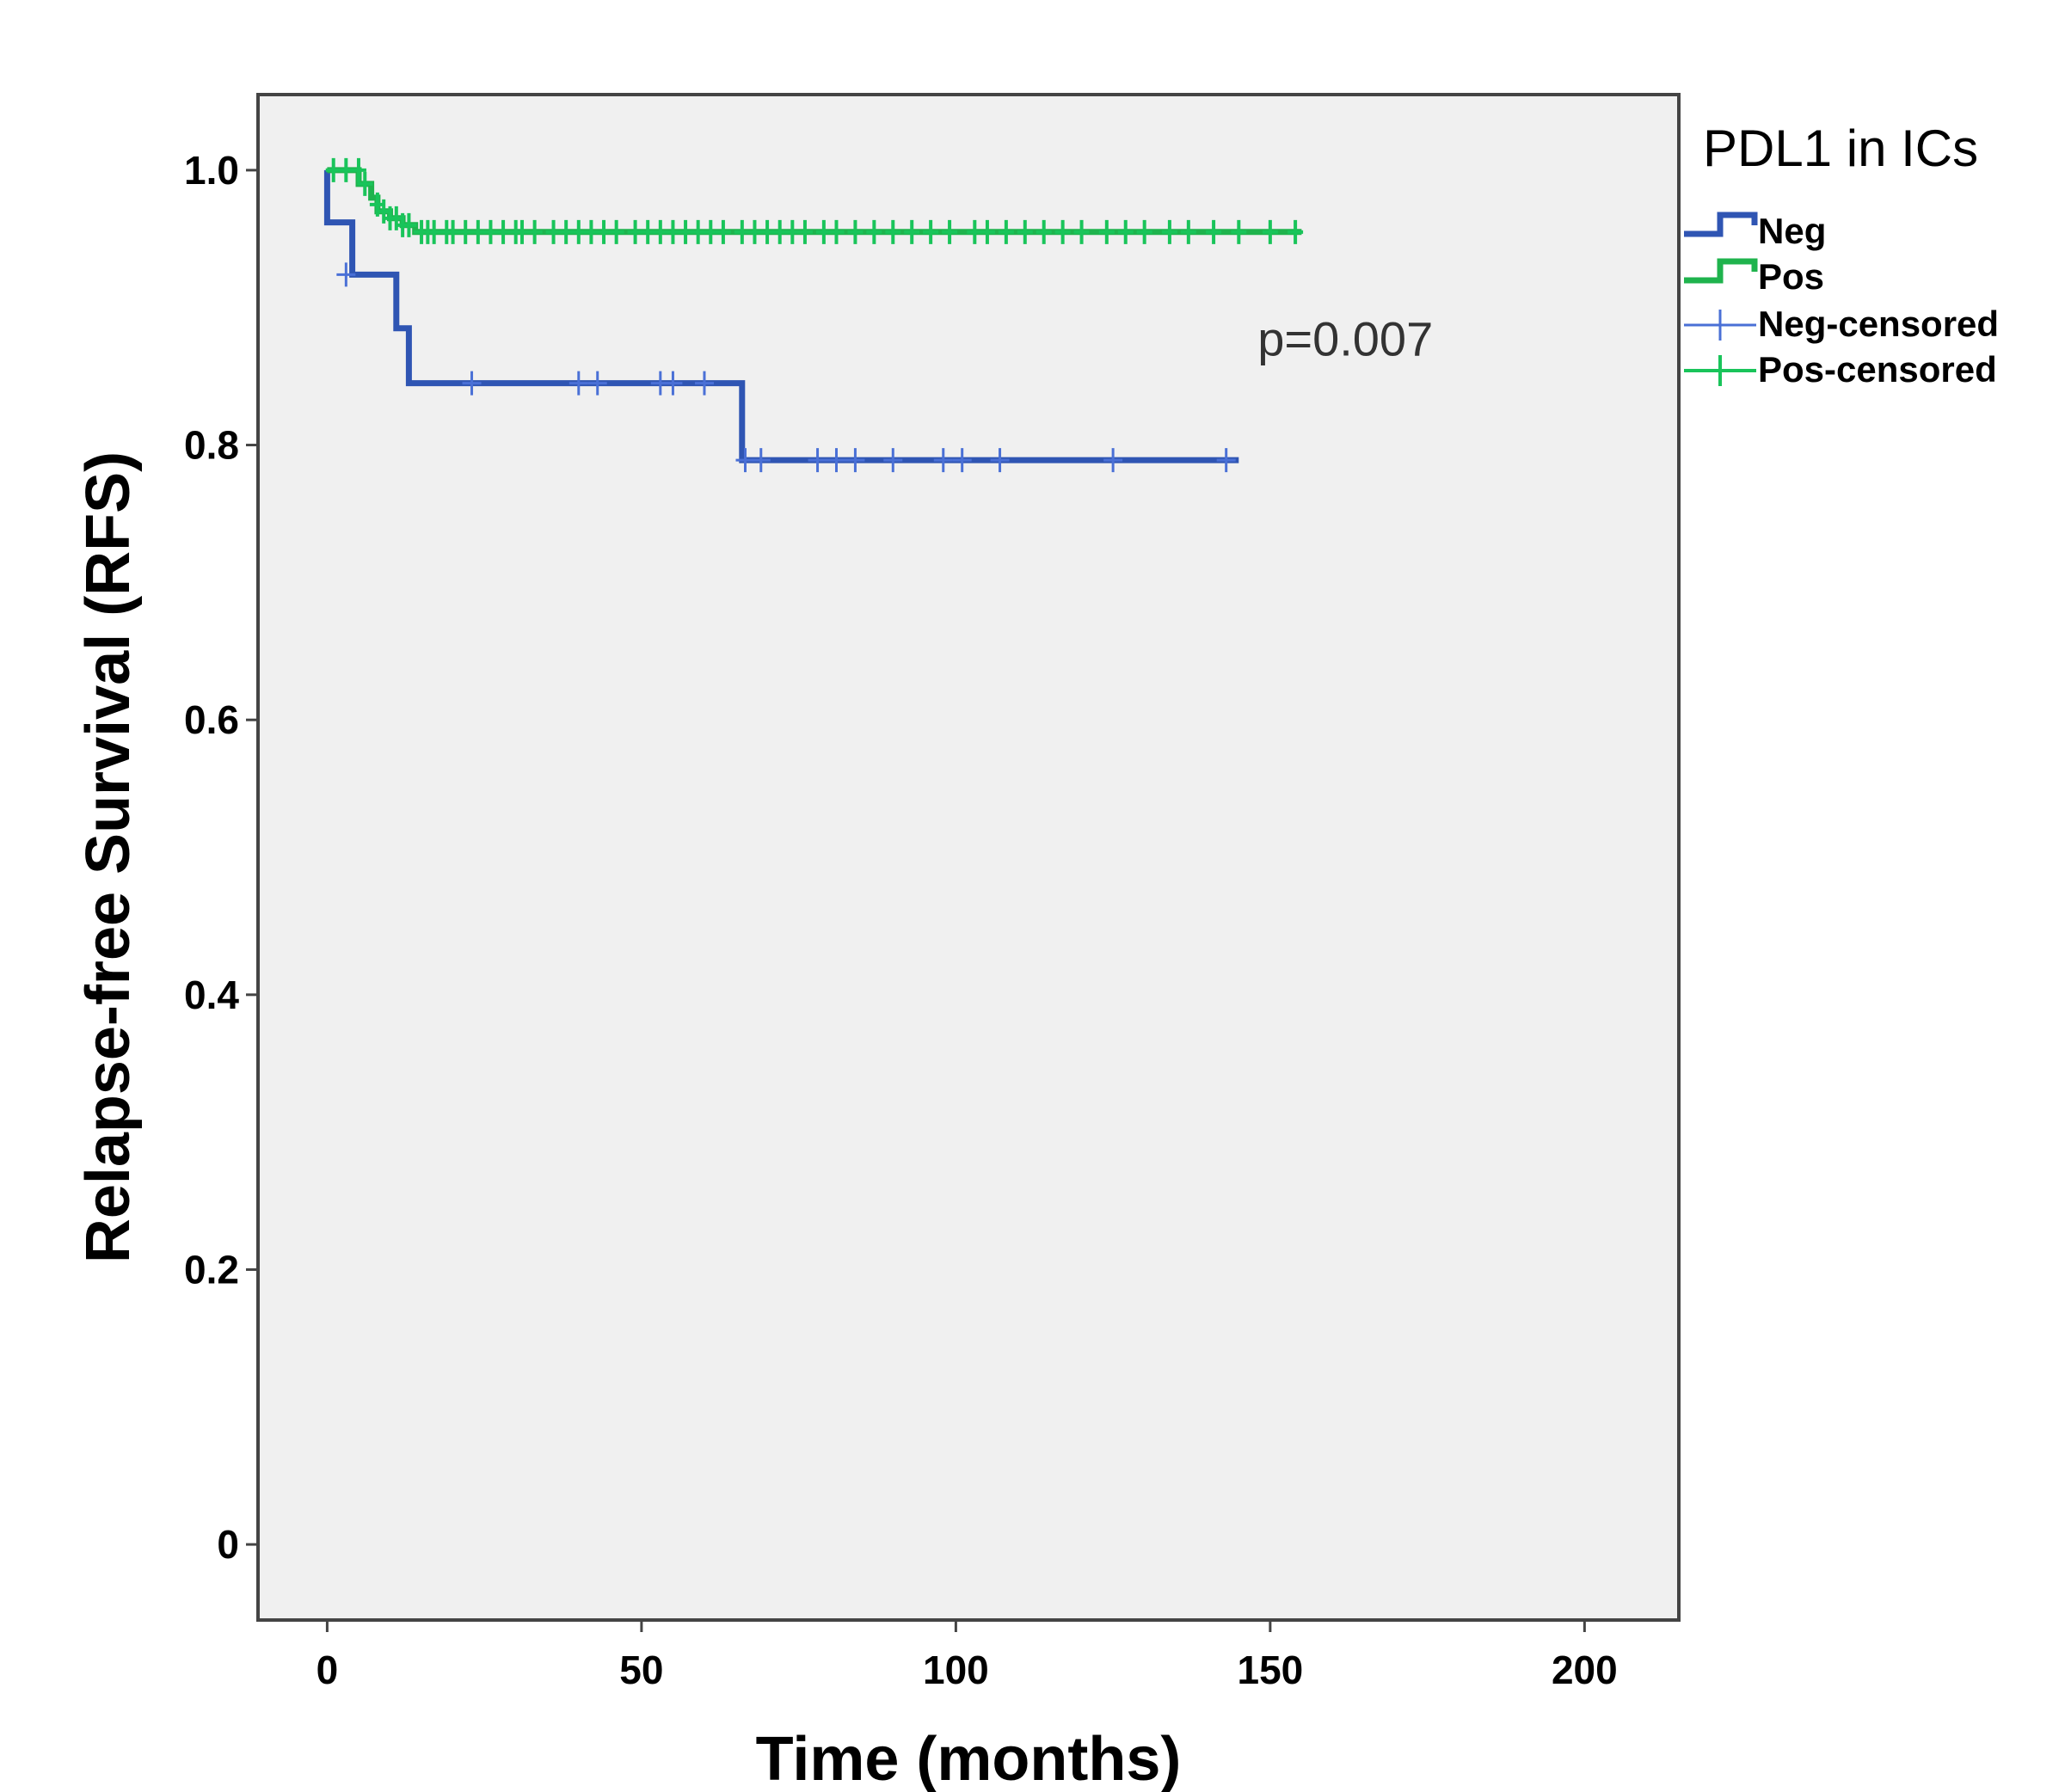  Describe the element at coordinates (1879, 324) in the screenshot. I see `legend-label-neg-censored: Neg-censored` at that location.